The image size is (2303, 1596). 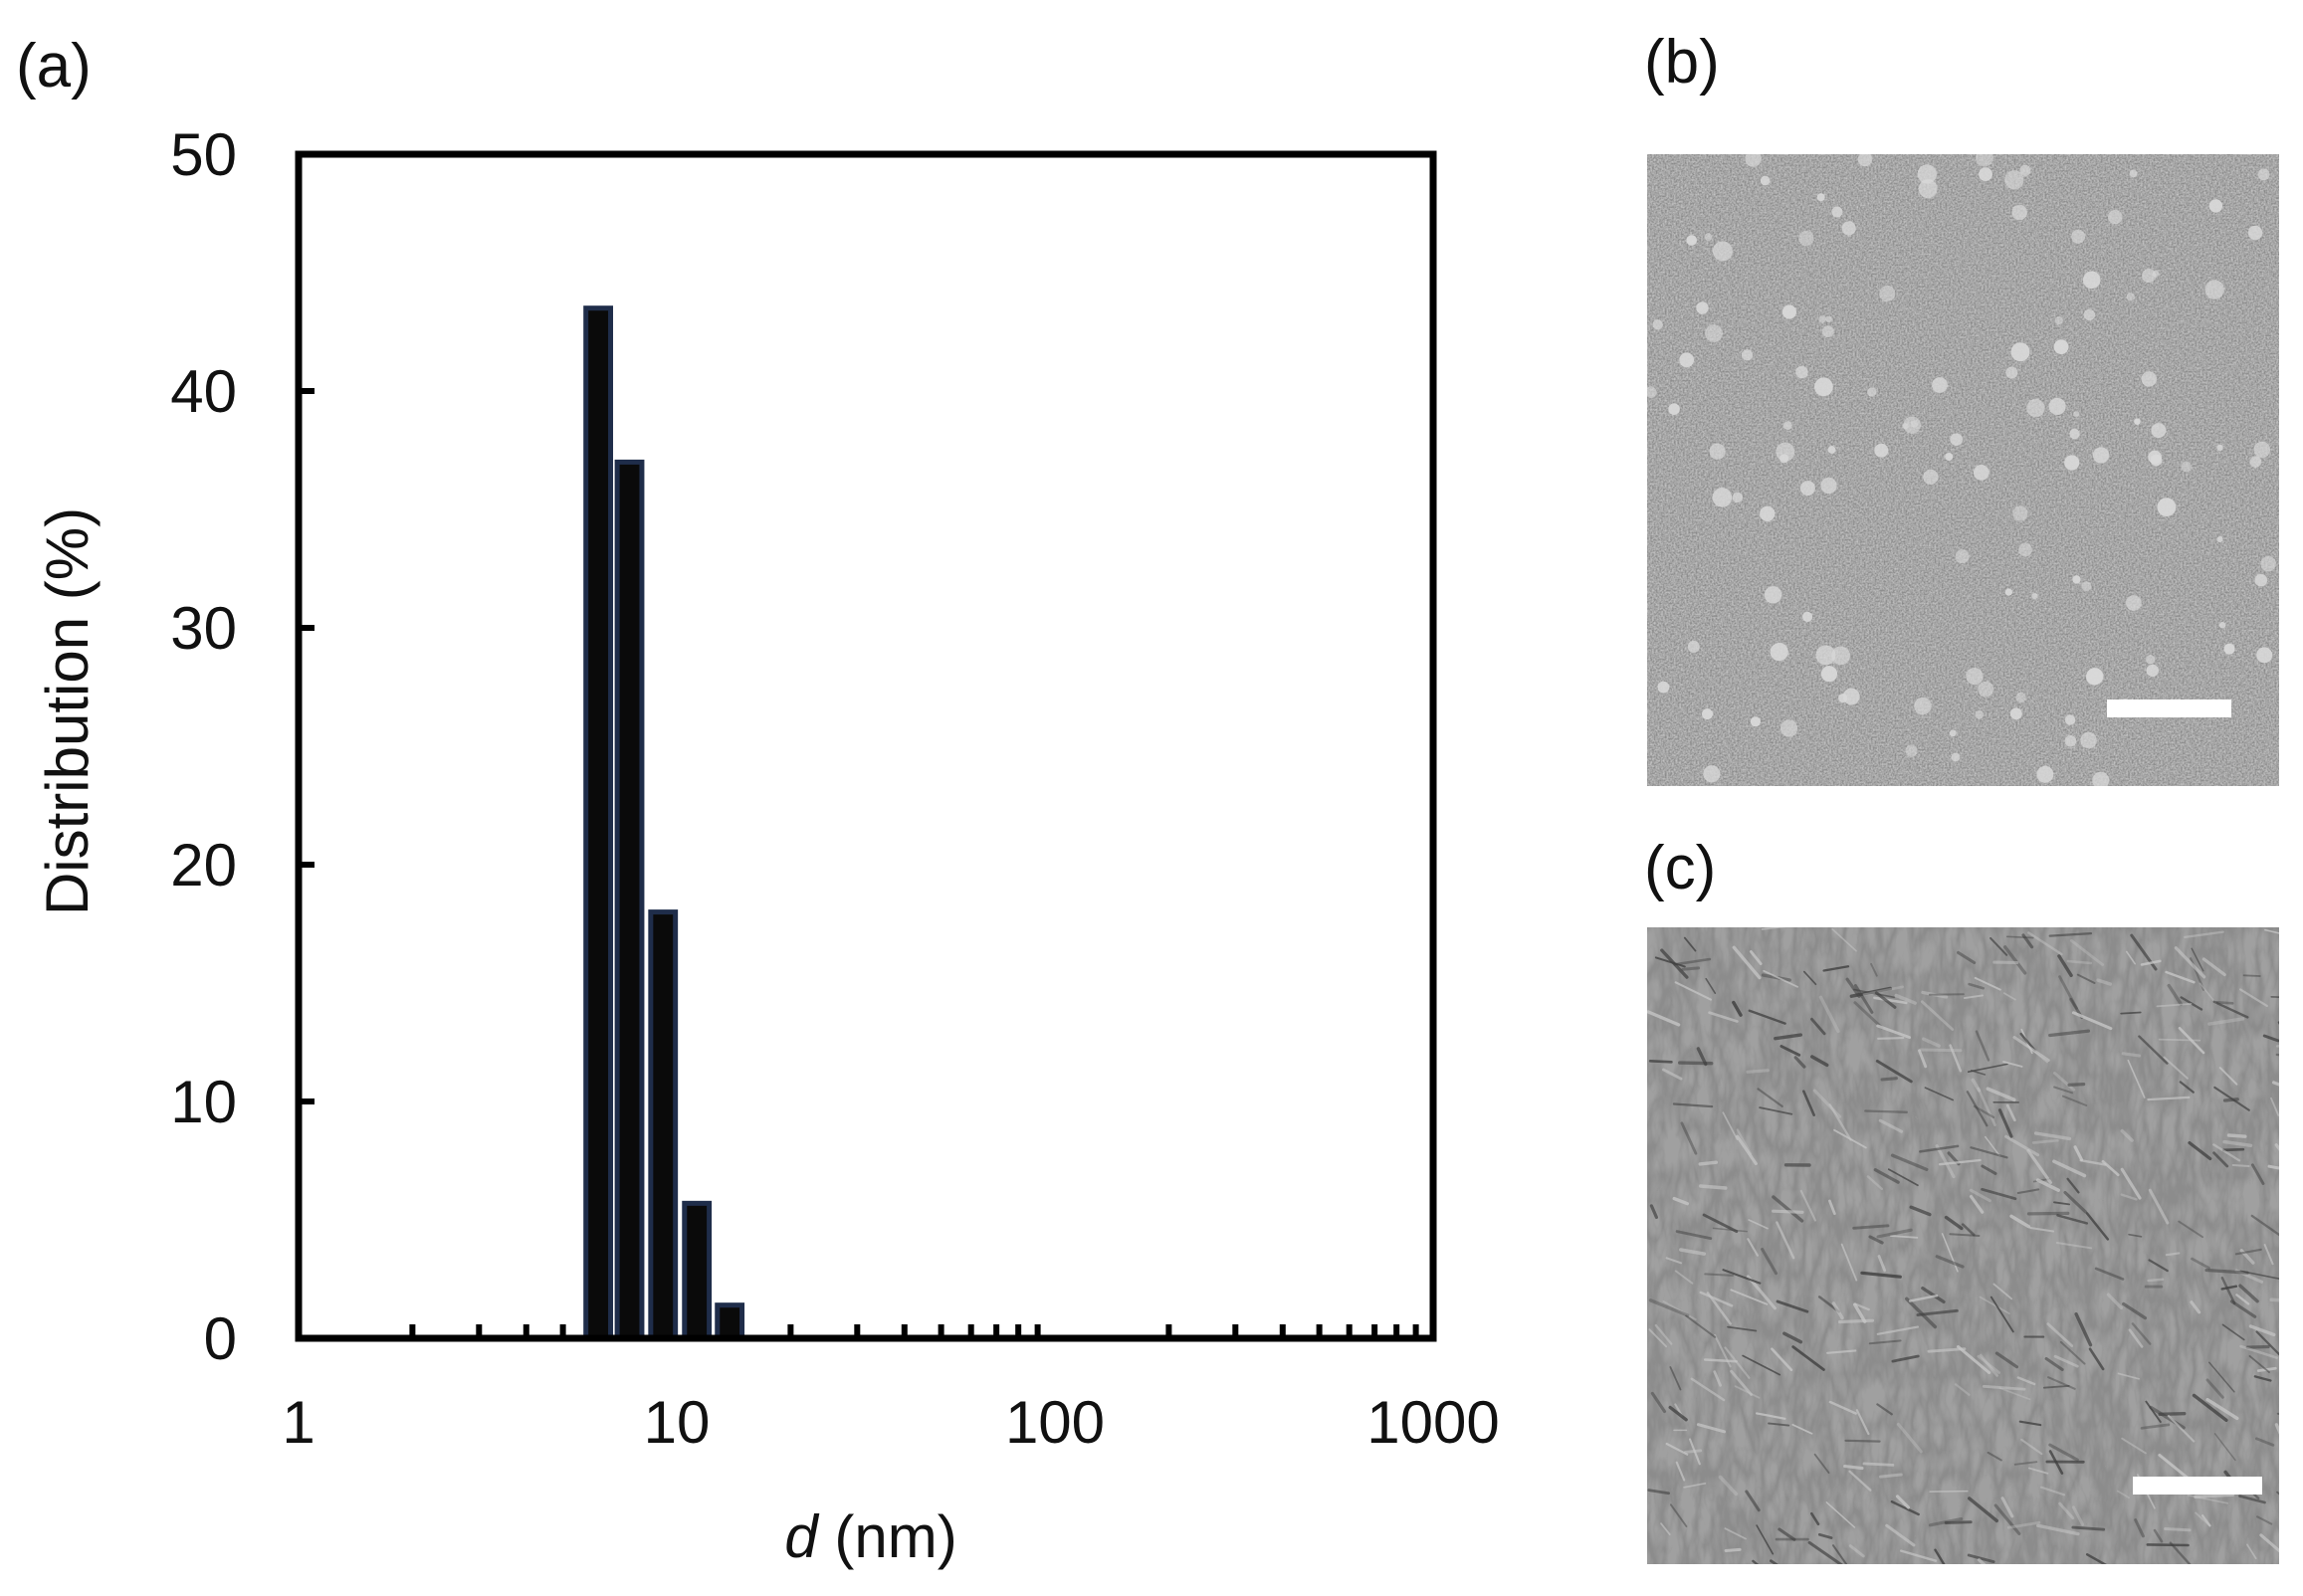 I want to click on micrograph-c-image, so click(x=1963, y=1245).